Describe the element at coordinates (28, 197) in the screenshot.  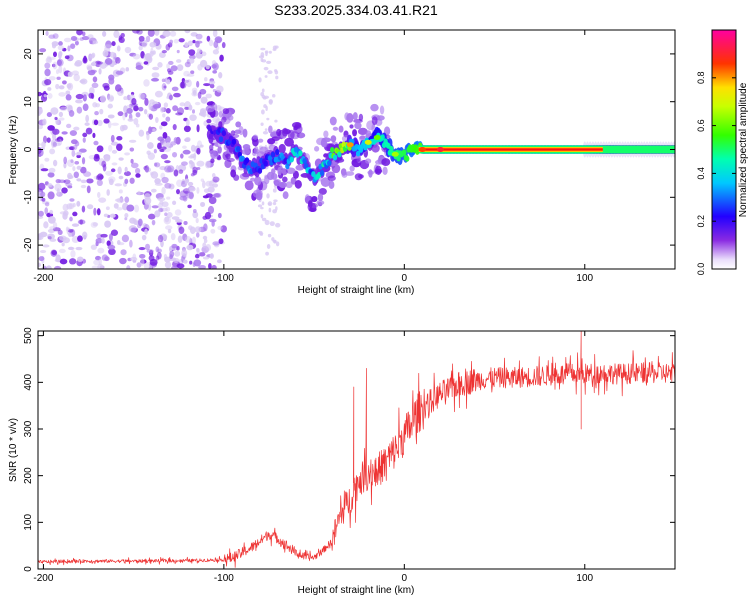
I see `spectrogram-y-tick-label: -10` at that location.